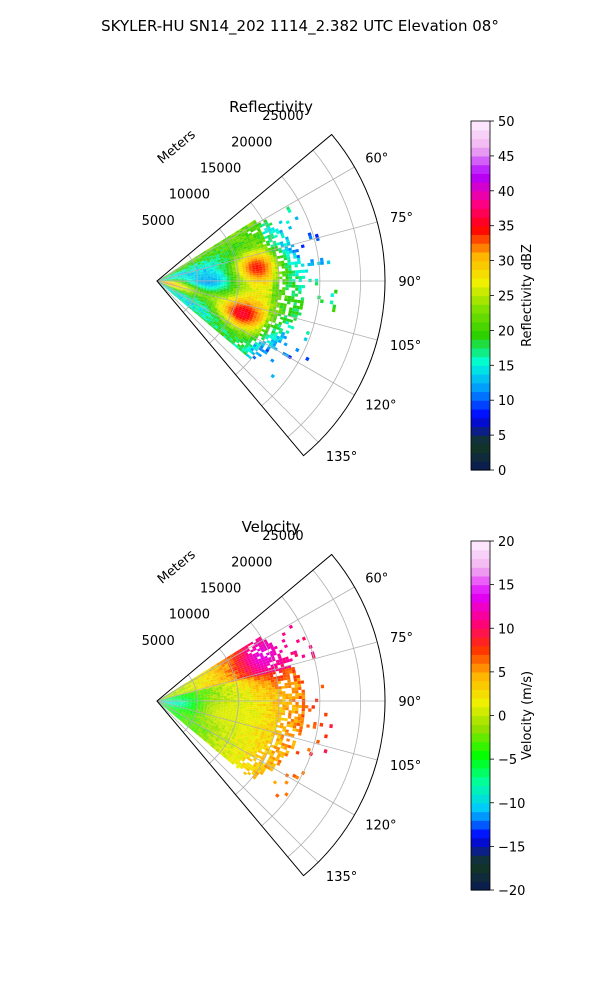 Image resolution: width=600 pixels, height=1004 pixels. What do you see at coordinates (527, 295) in the screenshot?
I see `colorbar-label: Reflectivity dBZ` at bounding box center [527, 295].